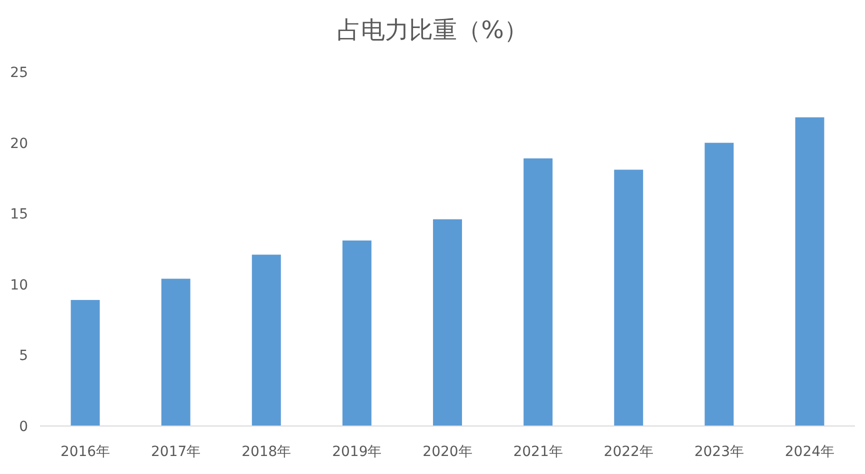 The image size is (865, 474). Describe the element at coordinates (538, 452) in the screenshot. I see `x-tick-label: 2021年` at that location.